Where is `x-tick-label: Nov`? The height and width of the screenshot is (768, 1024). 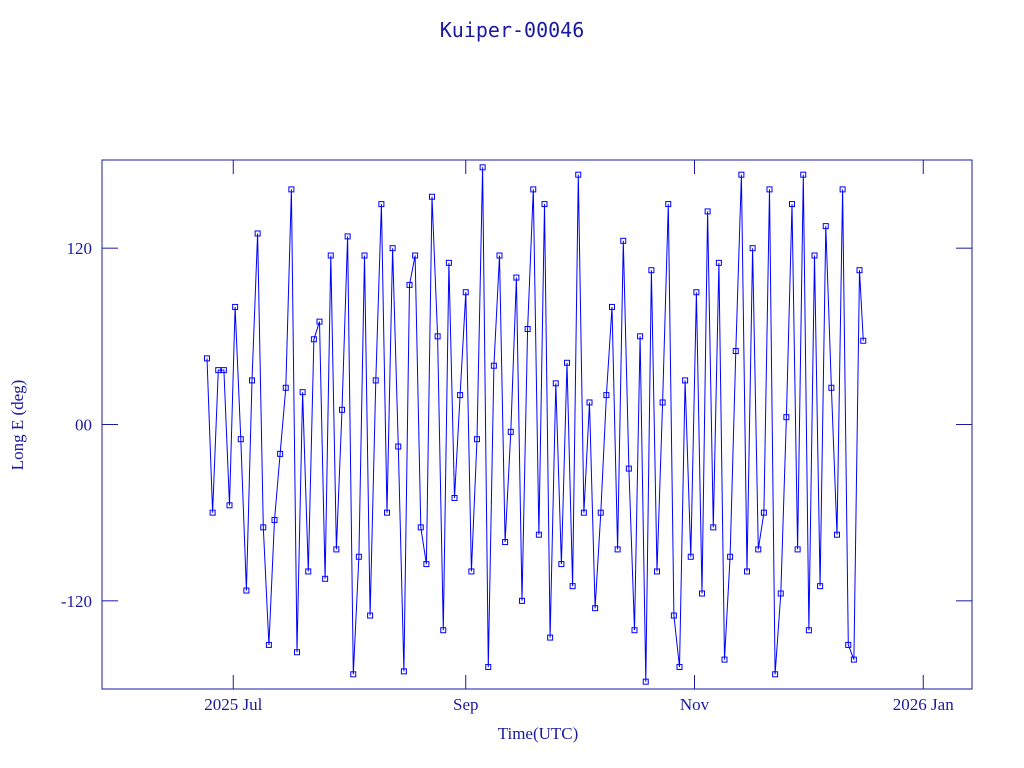
x-tick-label: Nov is located at coordinates (695, 704).